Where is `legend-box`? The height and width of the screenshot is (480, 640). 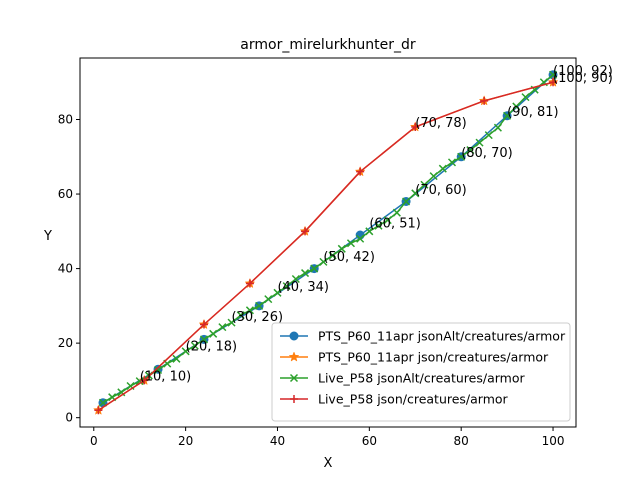 legend-box is located at coordinates (421, 372).